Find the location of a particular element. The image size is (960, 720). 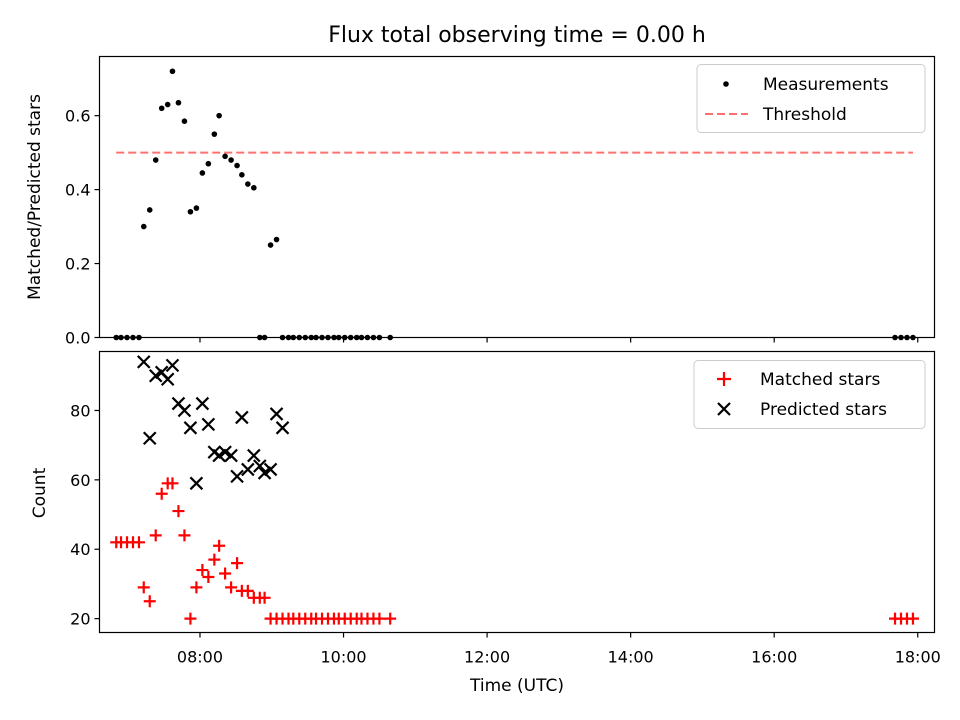

y-tick-label: 0.4 is located at coordinates (77, 190).